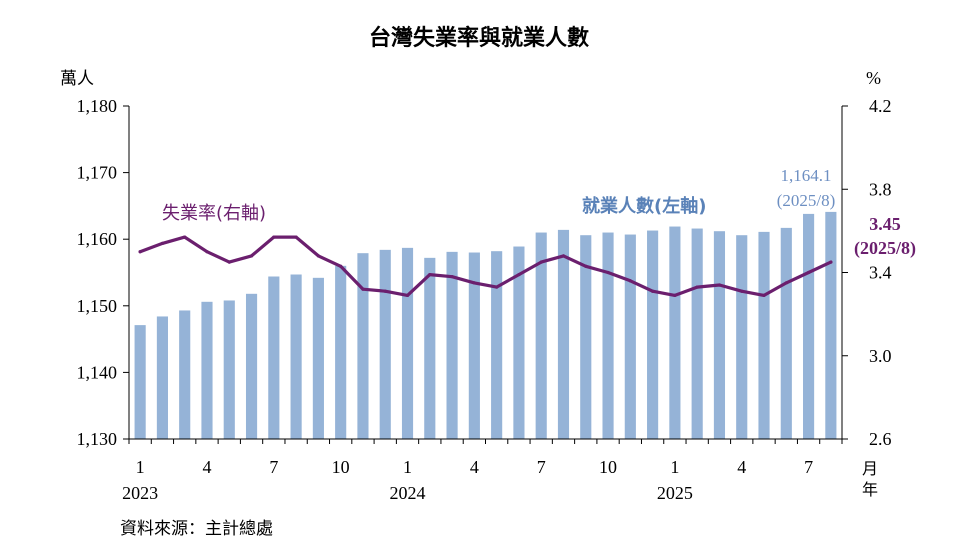 The image size is (958, 550). Describe the element at coordinates (644, 206) in the screenshot. I see `bar-series-label: 就業人數(左軸)` at that location.